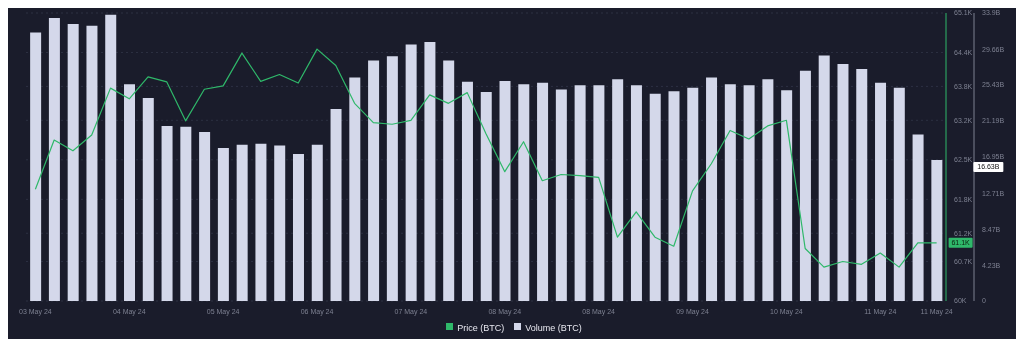 The height and width of the screenshot is (347, 1024). Describe the element at coordinates (553, 328) in the screenshot. I see `legend-label: Volume (BTC)` at that location.